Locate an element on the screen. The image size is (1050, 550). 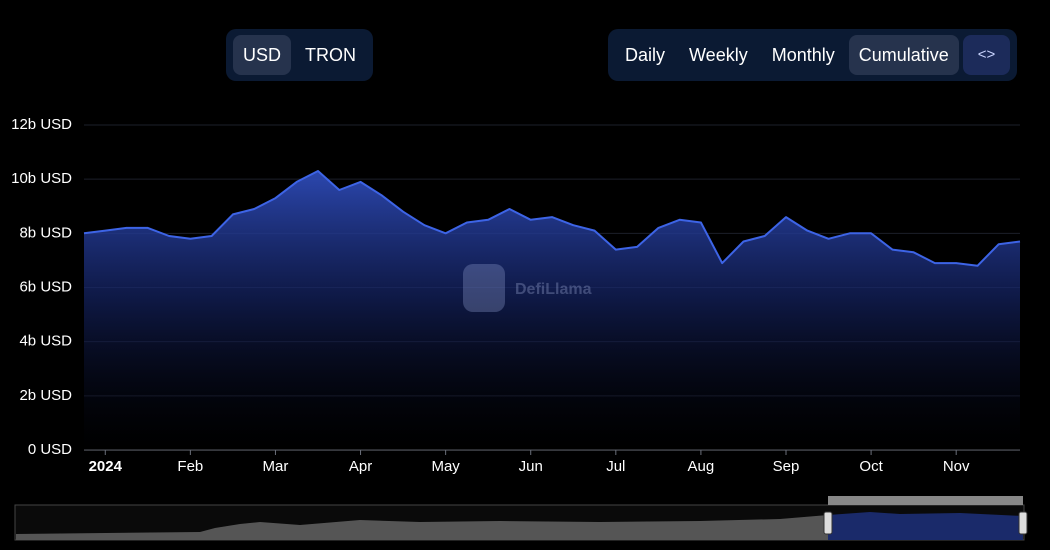
slider-handle-bar is located at coordinates (925, 500).